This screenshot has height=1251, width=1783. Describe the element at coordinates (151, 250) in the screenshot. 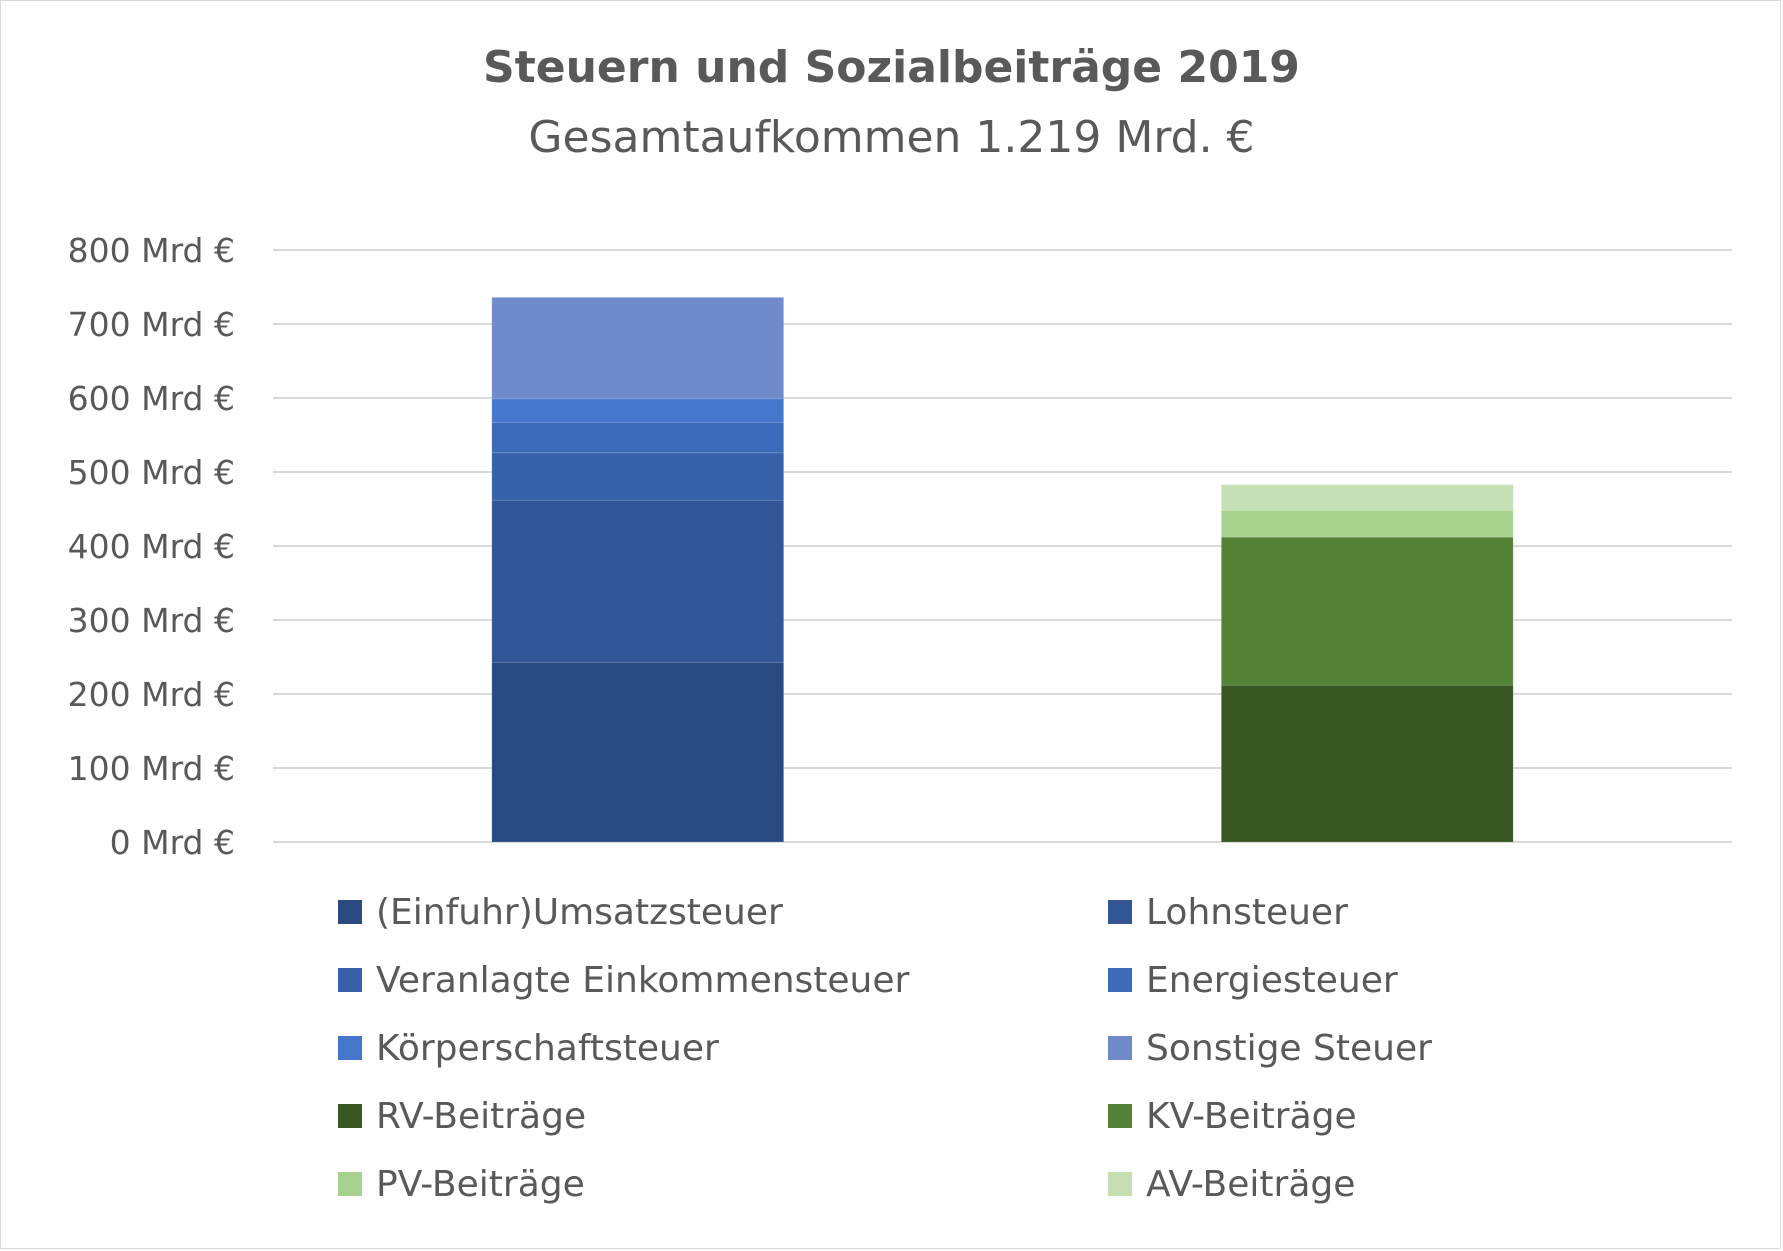

I see `y-tick-label: 800 Mrd €` at that location.